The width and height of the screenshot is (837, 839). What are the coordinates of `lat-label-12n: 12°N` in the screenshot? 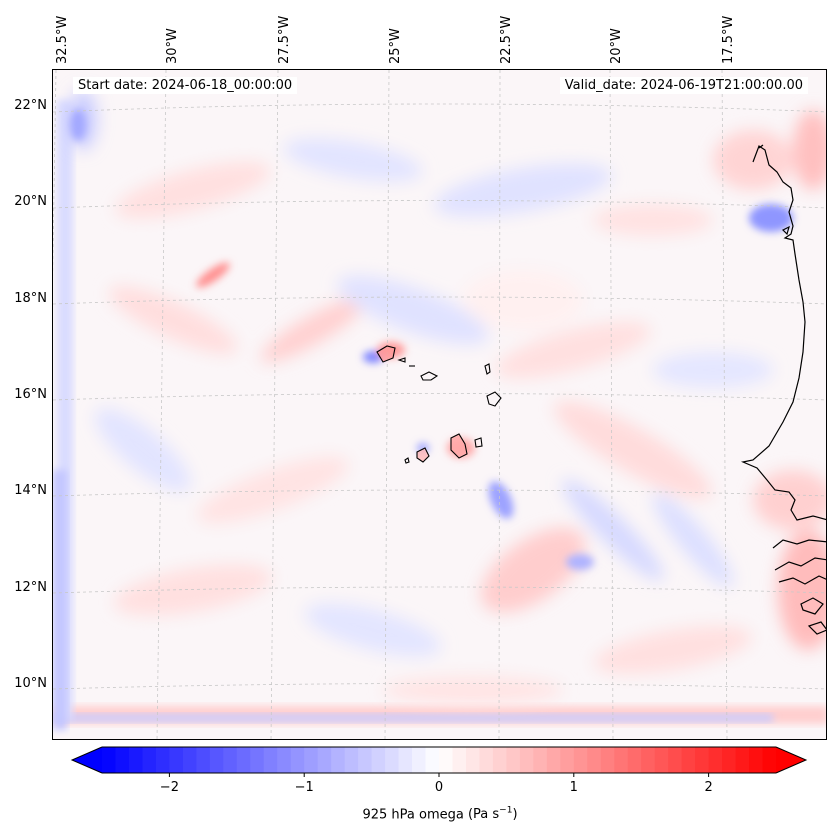 It's located at (30, 587).